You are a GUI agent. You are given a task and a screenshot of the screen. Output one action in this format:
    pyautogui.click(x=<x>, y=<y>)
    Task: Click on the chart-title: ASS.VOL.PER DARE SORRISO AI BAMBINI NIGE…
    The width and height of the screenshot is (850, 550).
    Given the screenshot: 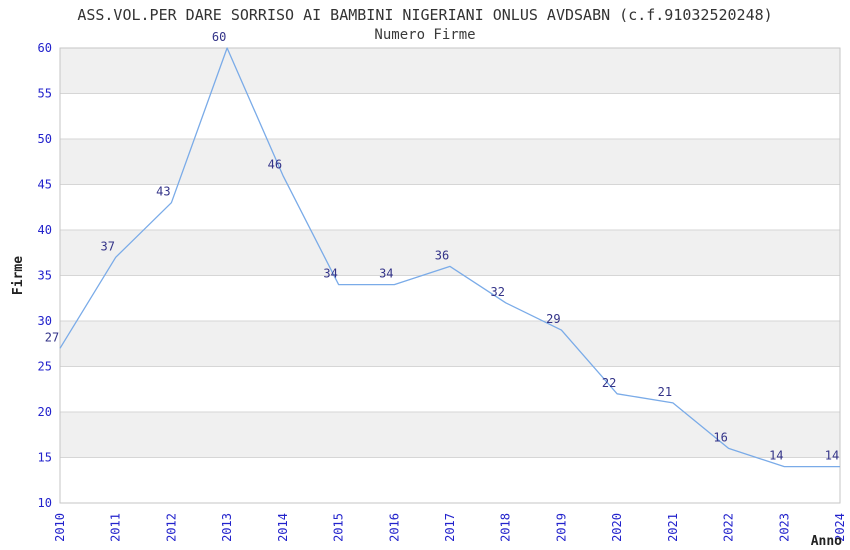 What is the action you would take?
    pyautogui.click(x=425, y=15)
    